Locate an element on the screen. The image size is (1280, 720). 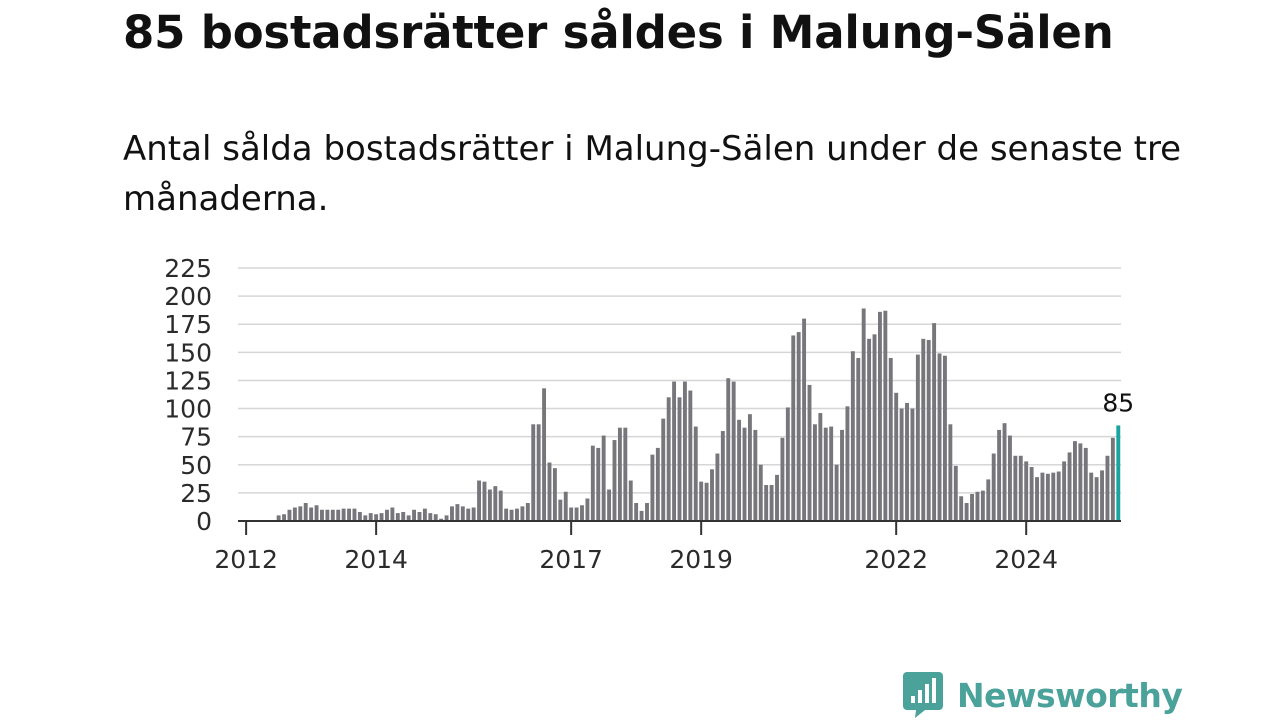
x-tick-label: 2014 is located at coordinates (376, 559).